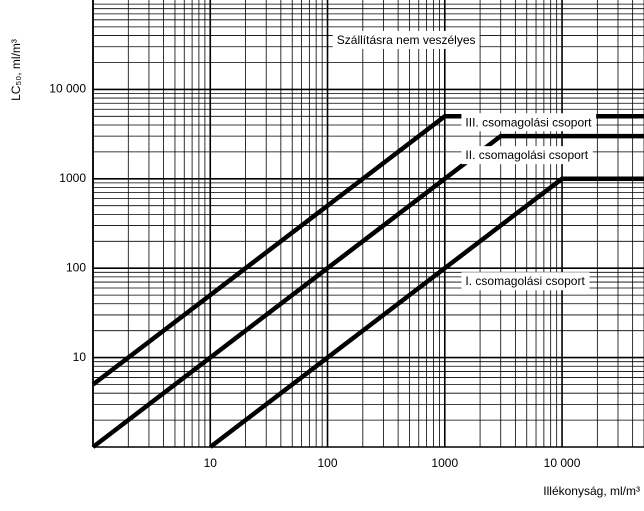  I want to click on annotation-label: II. csomagolási csoport, so click(527, 155).